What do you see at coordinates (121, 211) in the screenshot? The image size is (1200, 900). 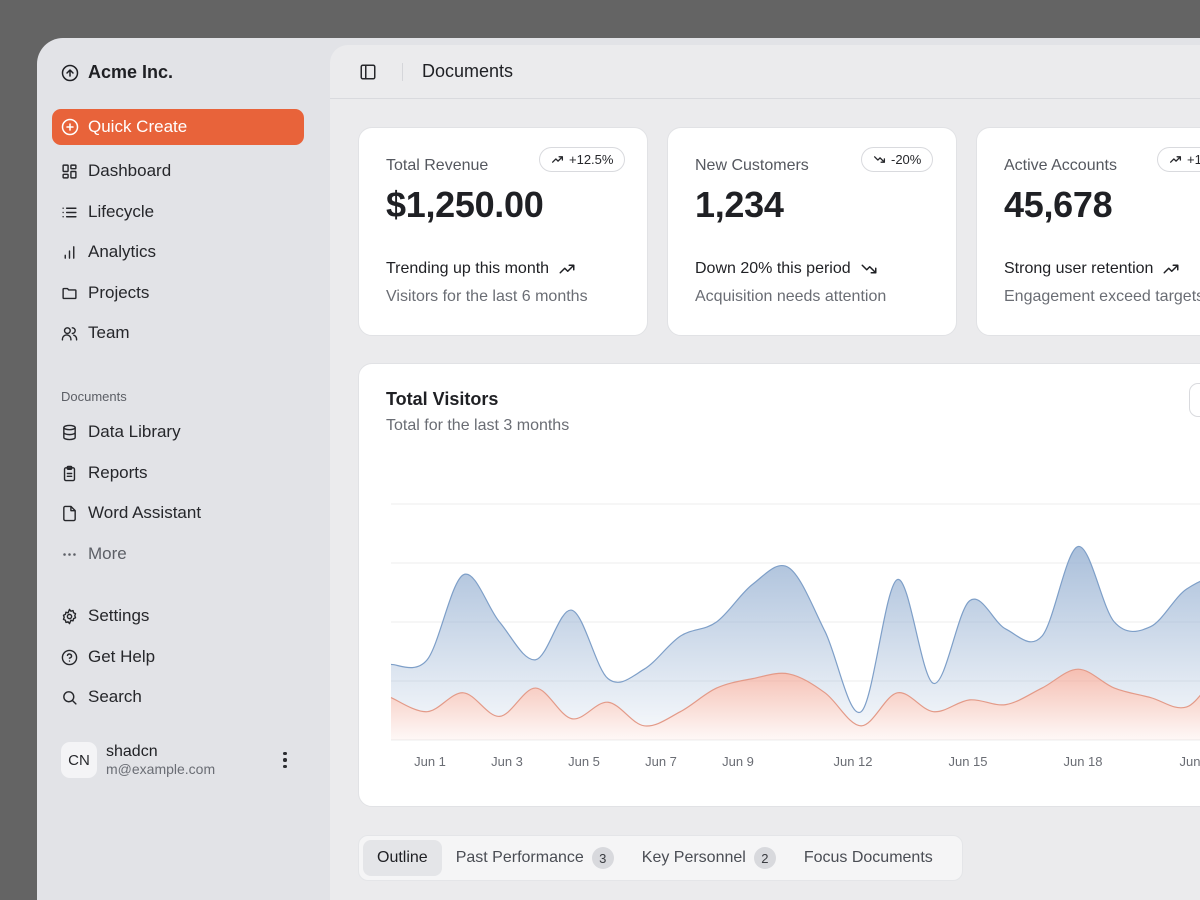 I see `sidebar-item-label: Lifecycle` at bounding box center [121, 211].